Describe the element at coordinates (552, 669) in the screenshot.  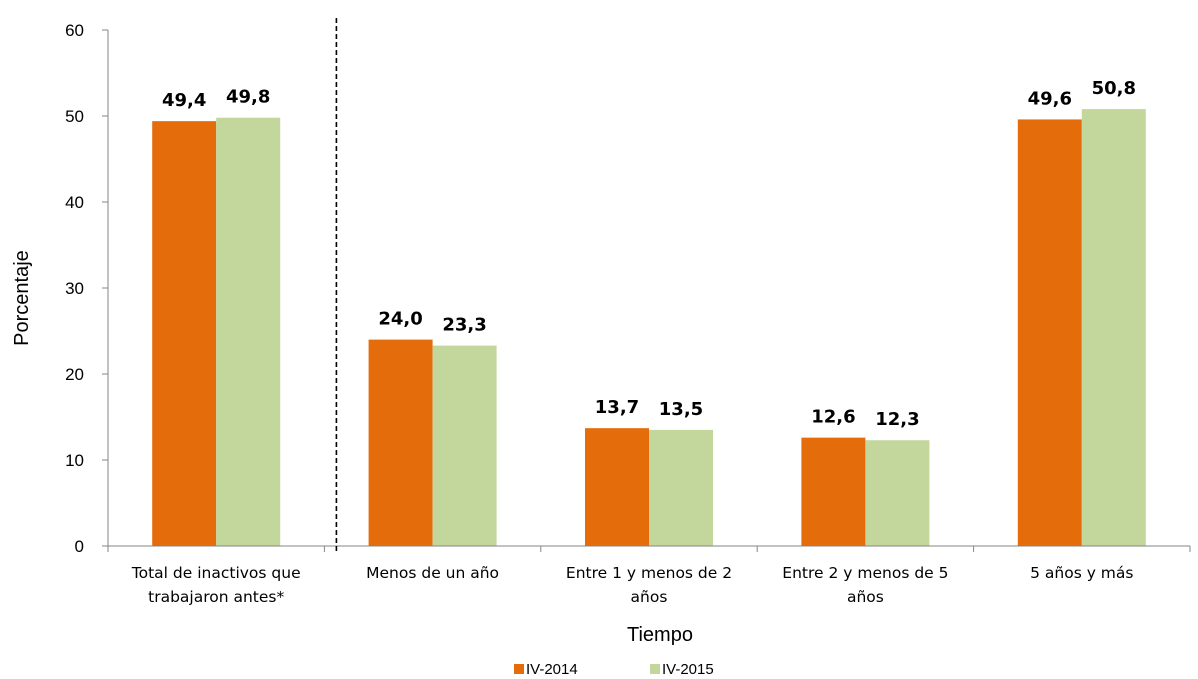
I see `legend-label-iv-2014: IV-2014` at that location.